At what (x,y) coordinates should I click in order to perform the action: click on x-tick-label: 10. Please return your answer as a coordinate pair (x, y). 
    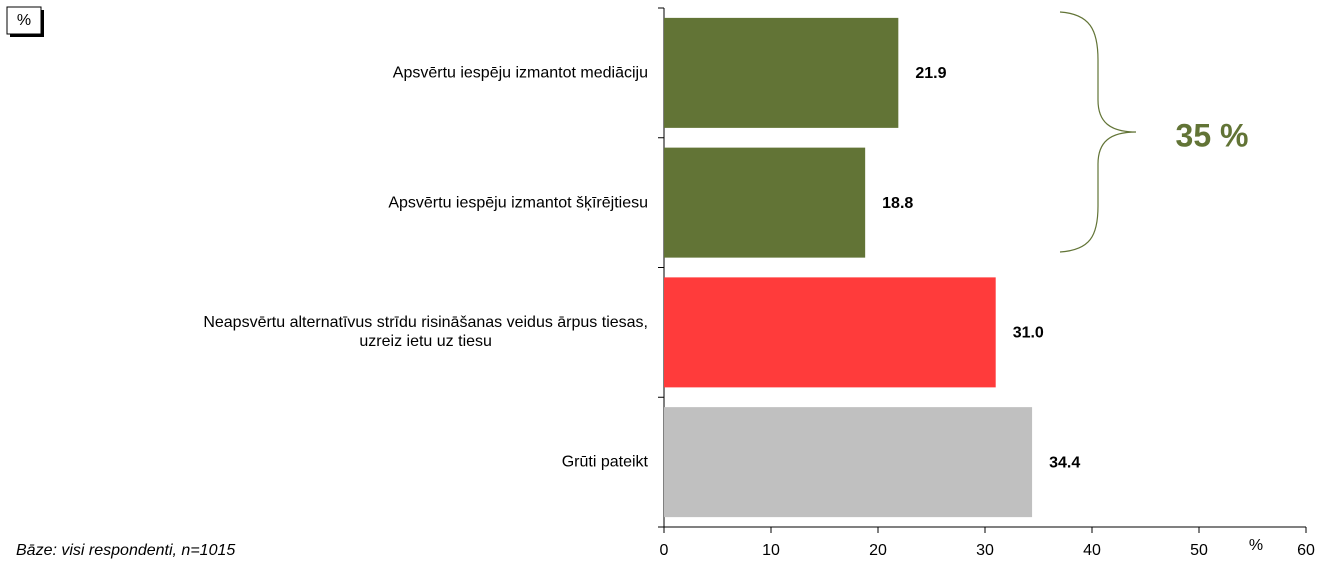
    Looking at the image, I should click on (771, 550).